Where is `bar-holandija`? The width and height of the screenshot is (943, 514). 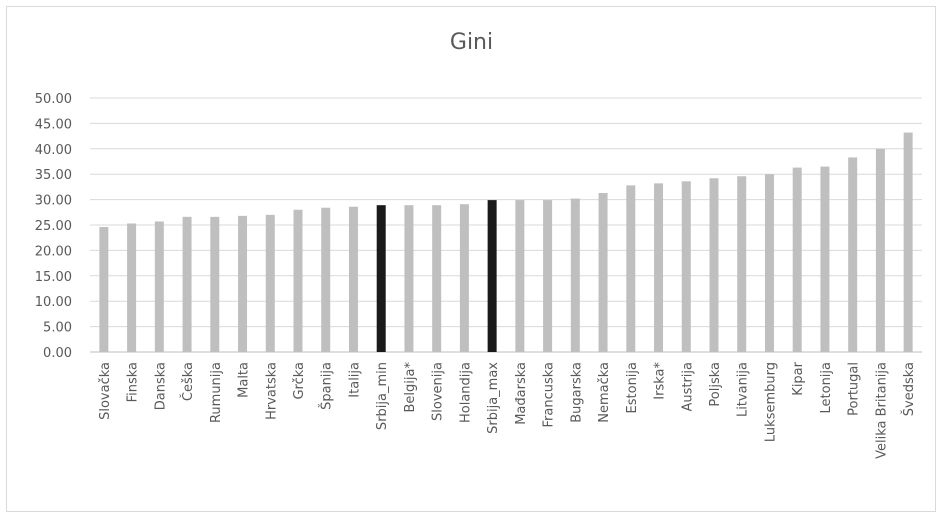
bar-holandija is located at coordinates (464, 278).